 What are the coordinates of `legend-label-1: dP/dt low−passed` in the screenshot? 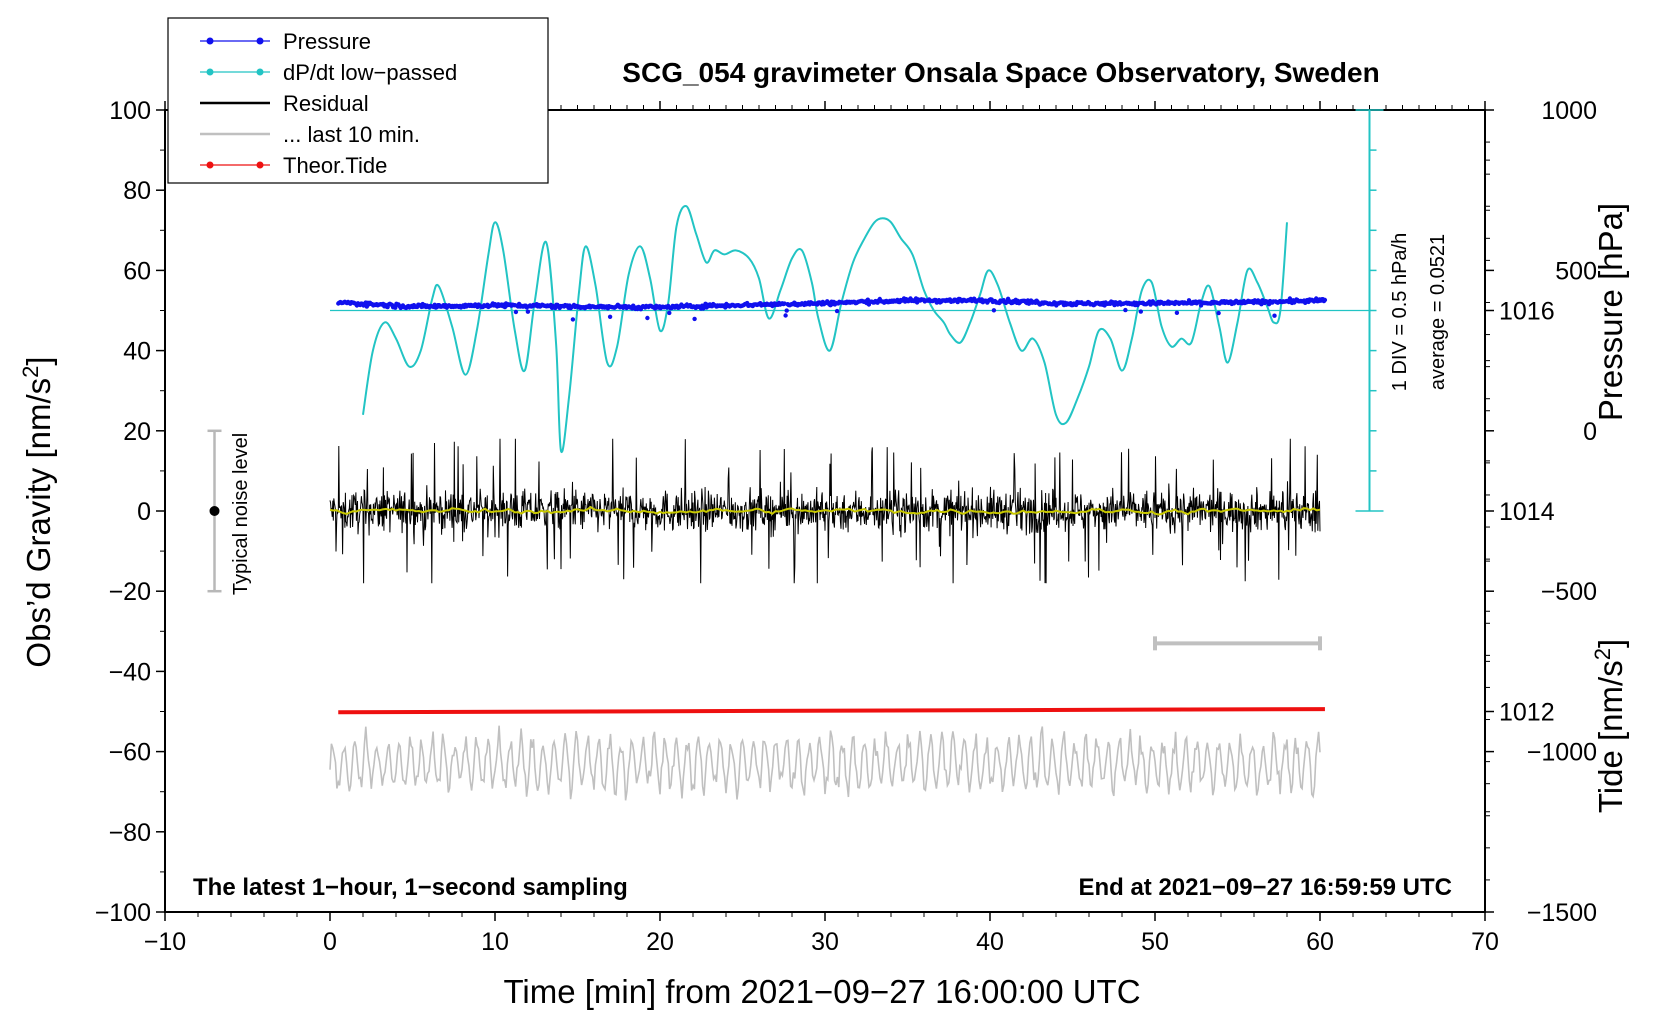 It's located at (370, 72).